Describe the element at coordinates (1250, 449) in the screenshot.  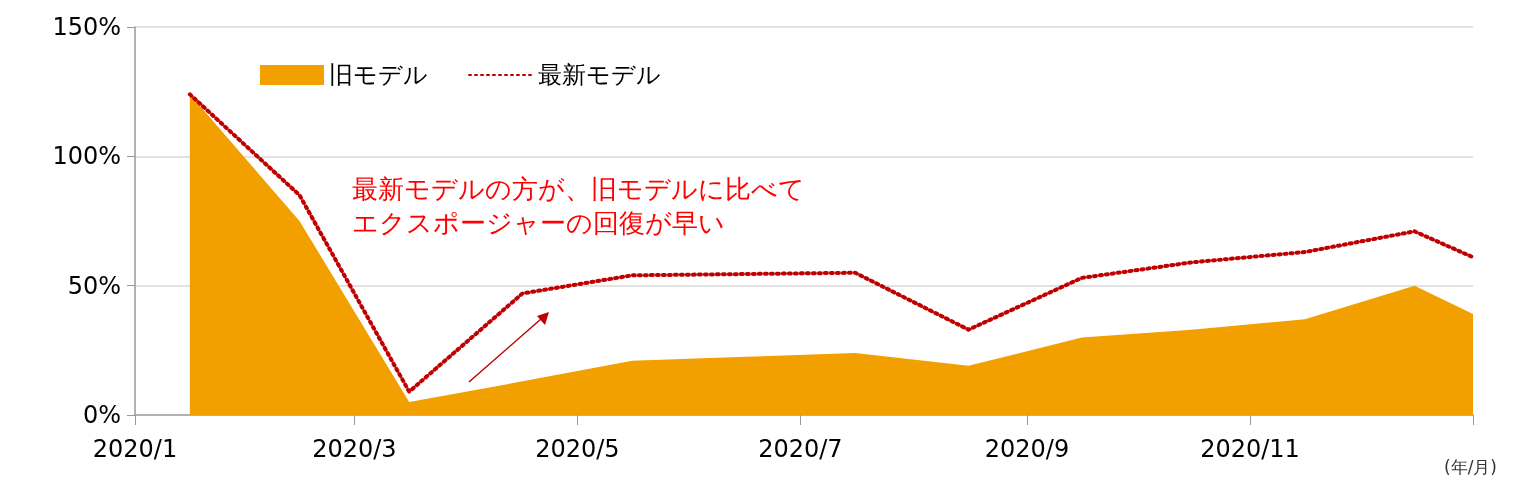
I see `x-tick-label: 2020/11` at that location.